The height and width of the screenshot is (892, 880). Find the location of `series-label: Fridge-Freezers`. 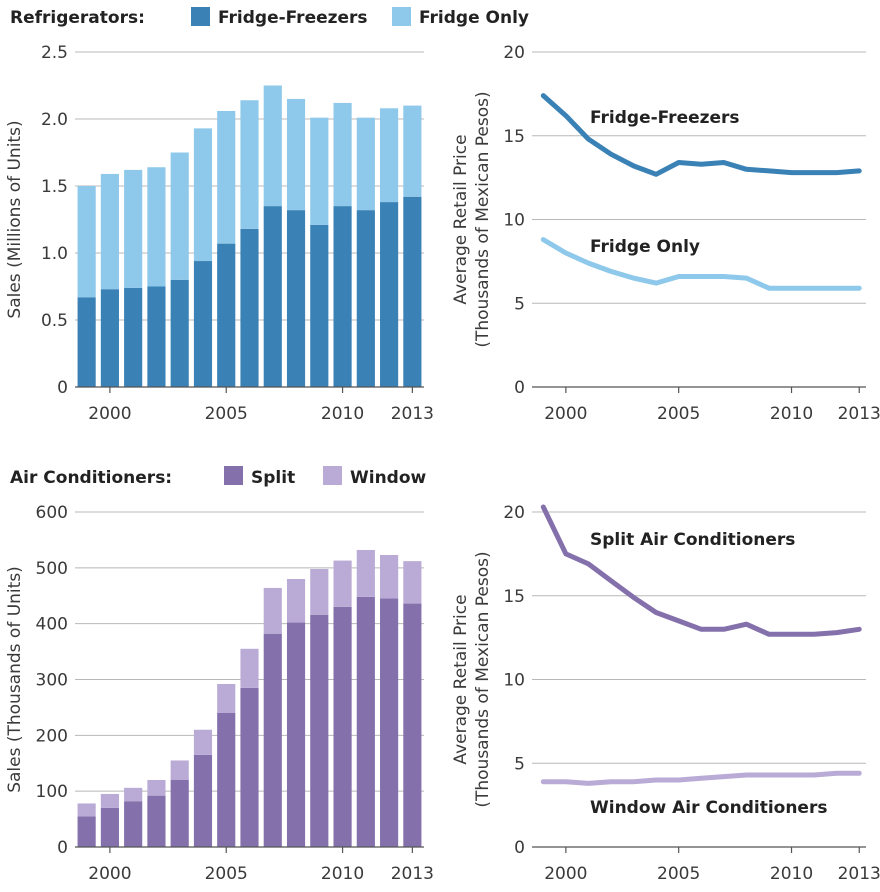

series-label: Fridge-Freezers is located at coordinates (665, 118).